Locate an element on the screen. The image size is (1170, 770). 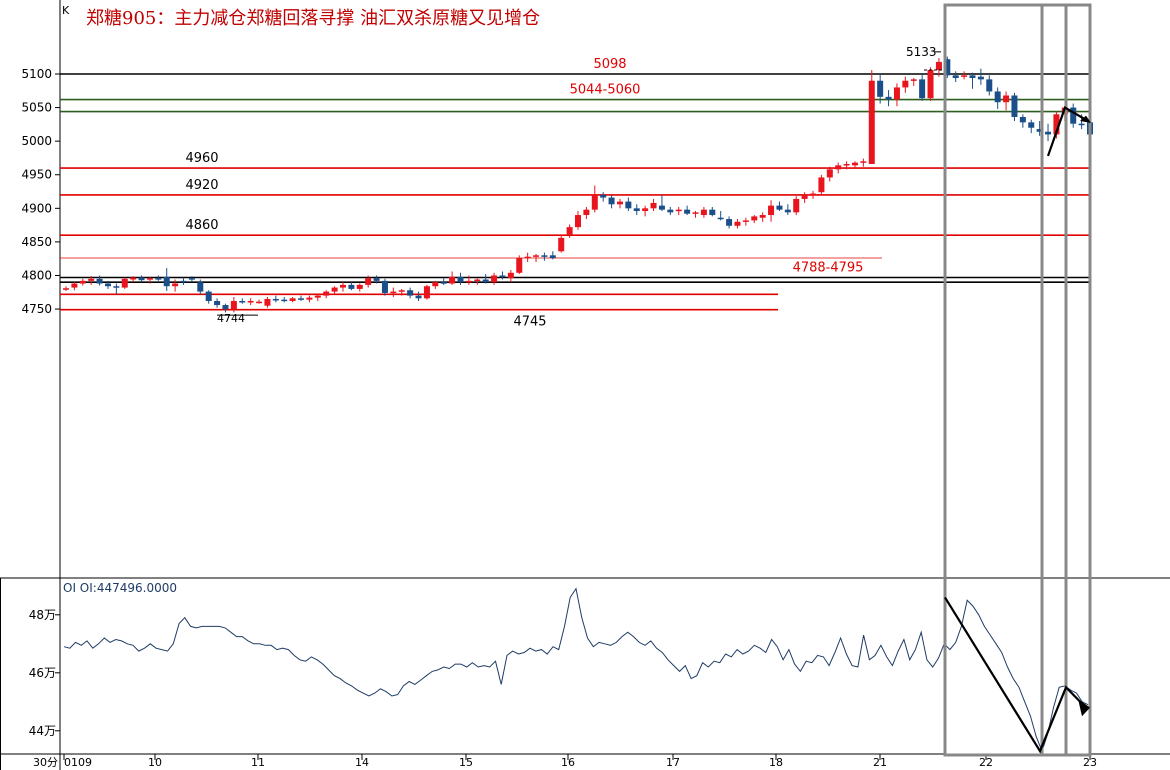
level-label: 4860 is located at coordinates (201, 225).